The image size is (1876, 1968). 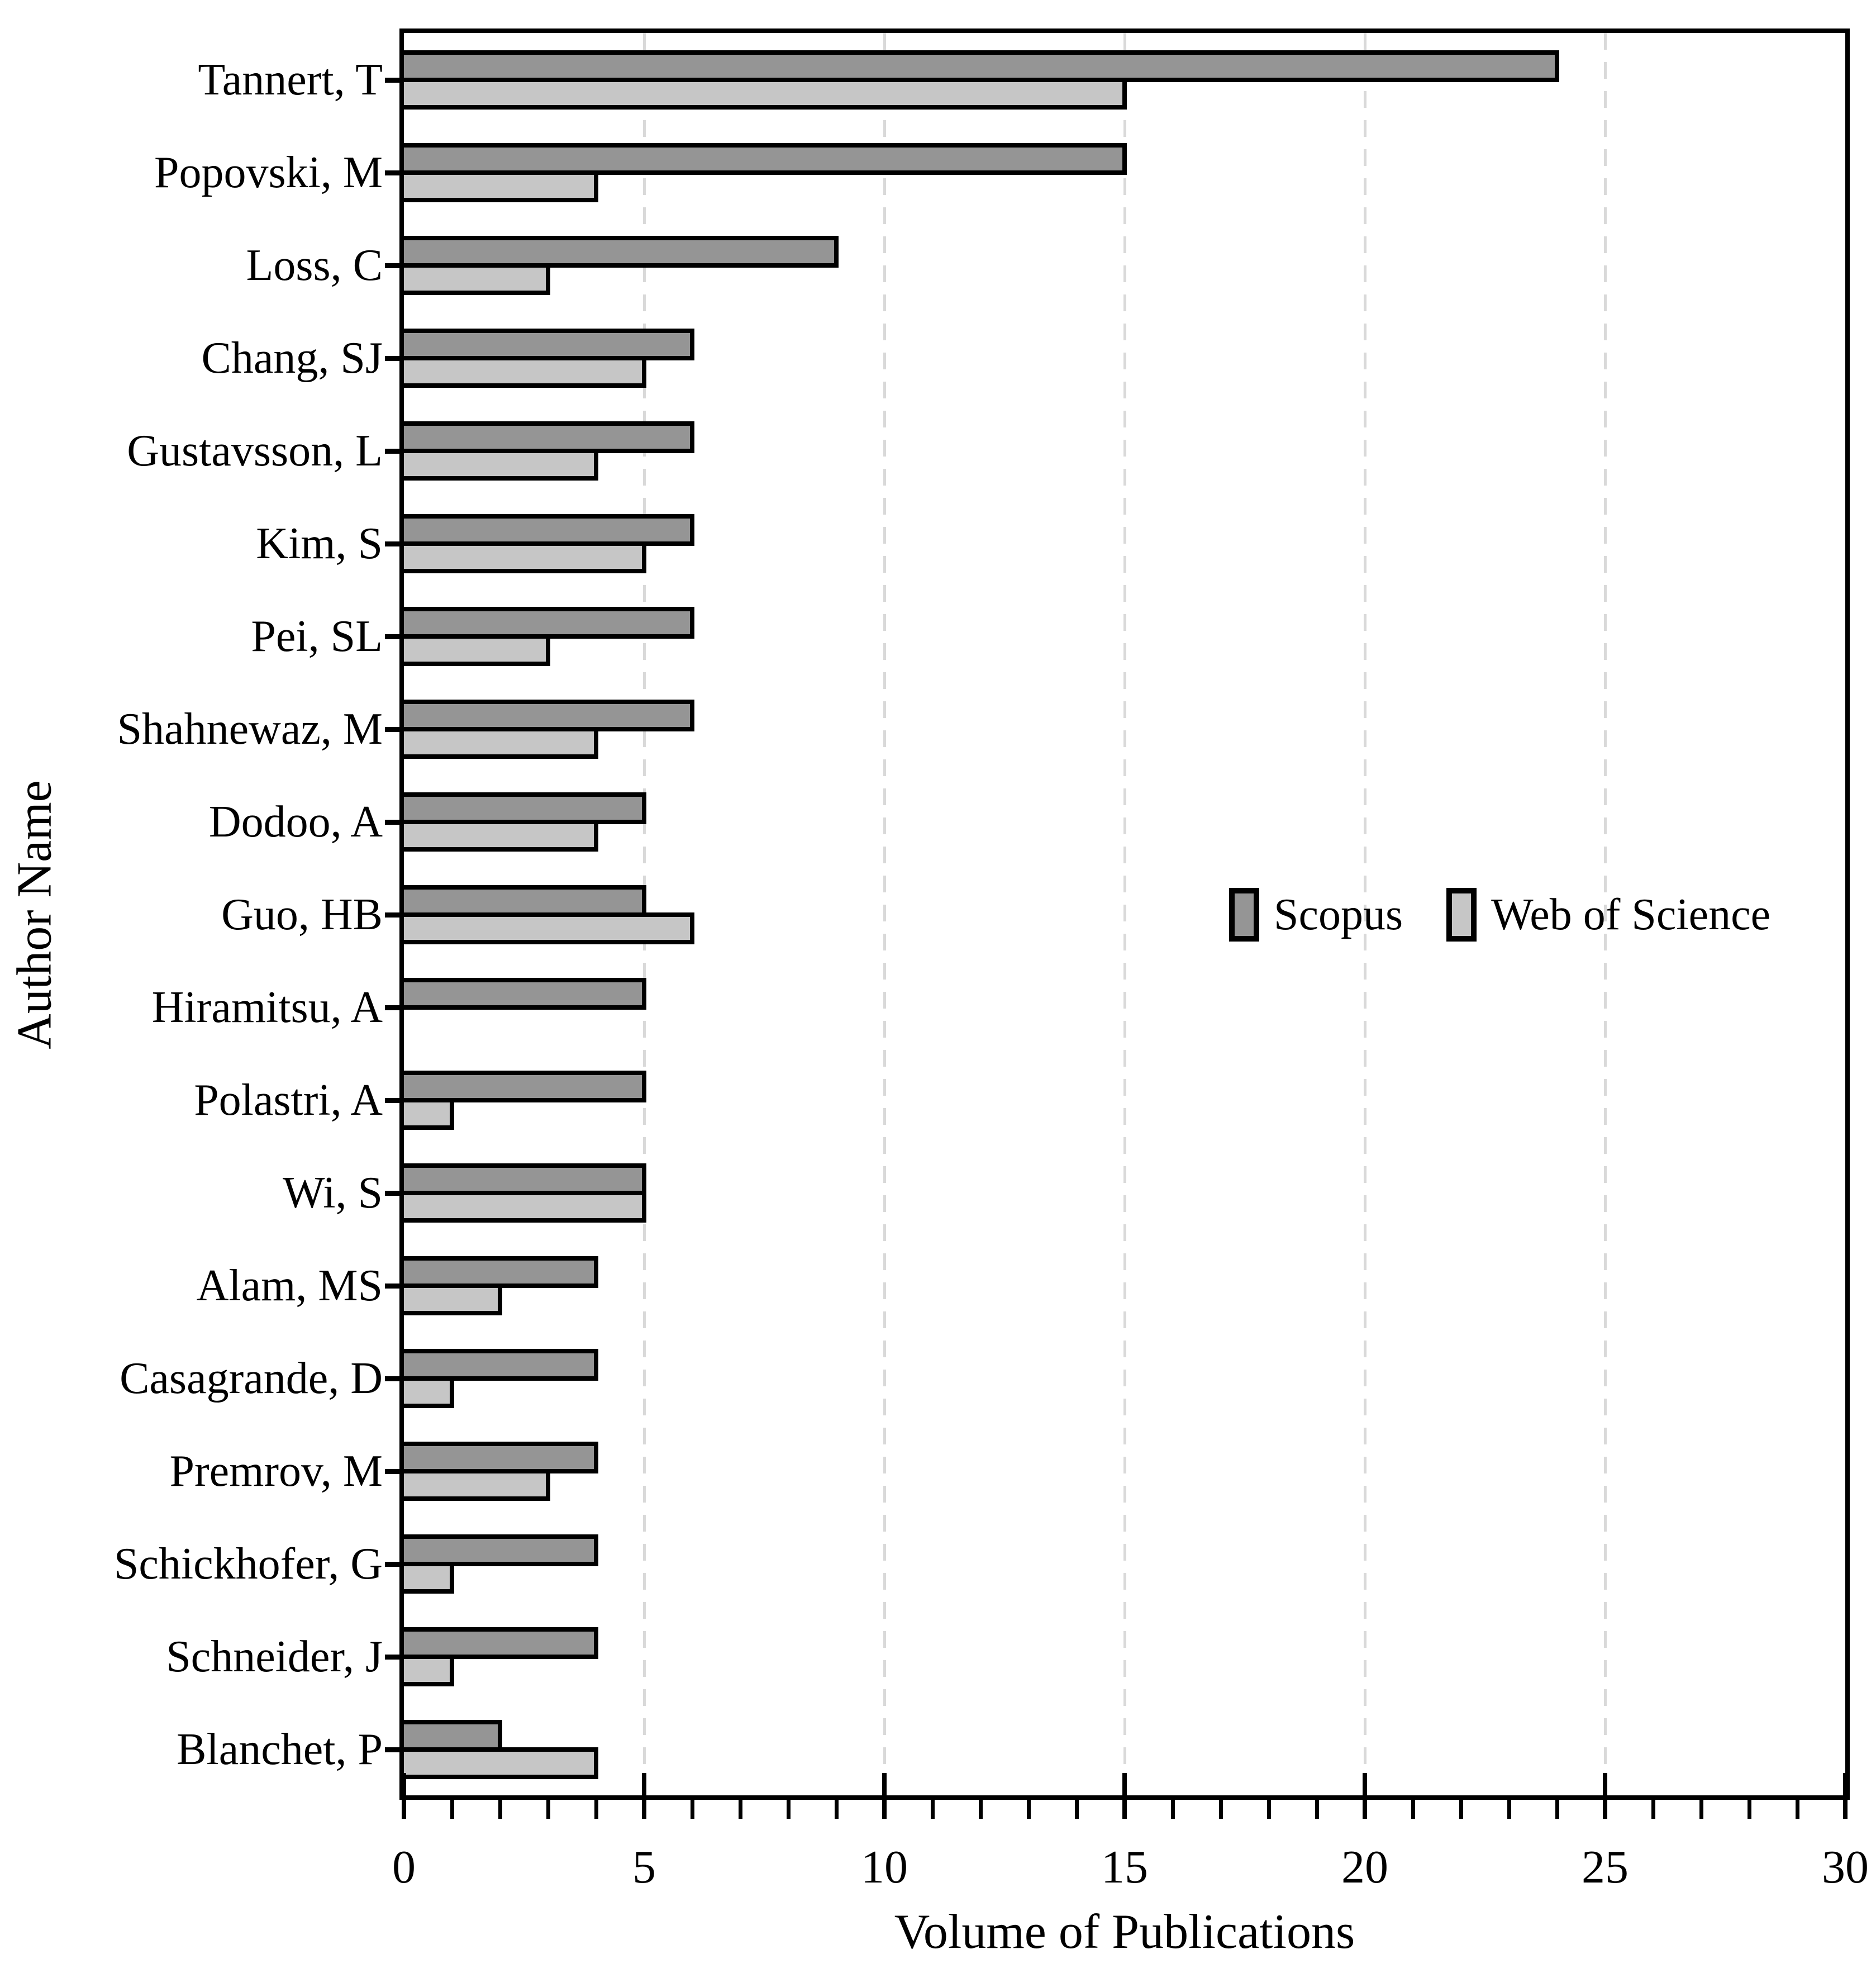 What do you see at coordinates (255, 451) in the screenshot?
I see `author-label-4: Gustavsson, L` at bounding box center [255, 451].